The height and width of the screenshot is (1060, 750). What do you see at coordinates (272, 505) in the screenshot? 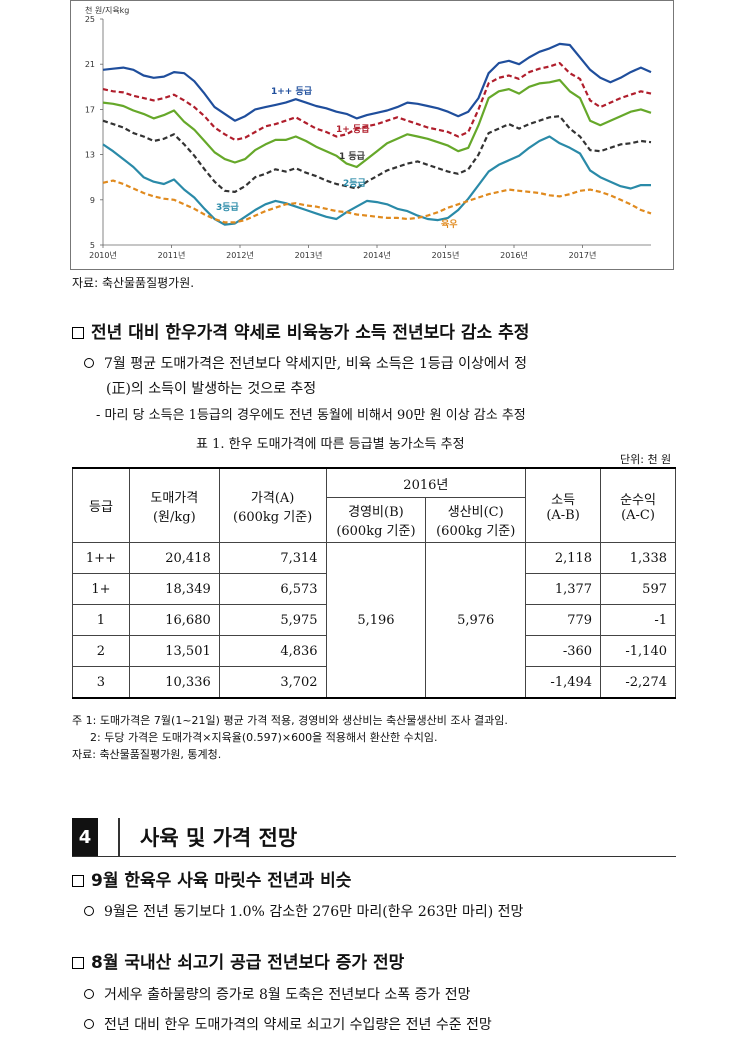
I see `header-price: 가격(A) (600kg 기준)` at bounding box center [272, 505].